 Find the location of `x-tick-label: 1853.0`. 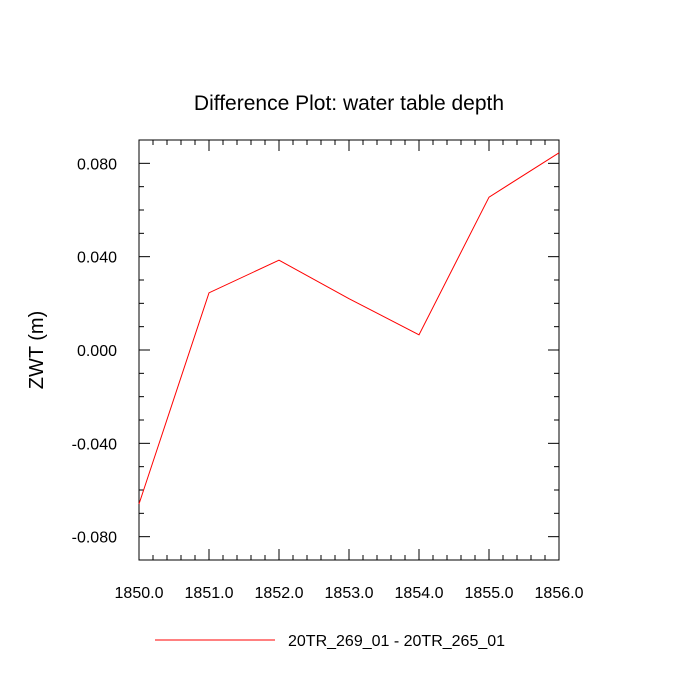

x-tick-label: 1853.0 is located at coordinates (349, 593).